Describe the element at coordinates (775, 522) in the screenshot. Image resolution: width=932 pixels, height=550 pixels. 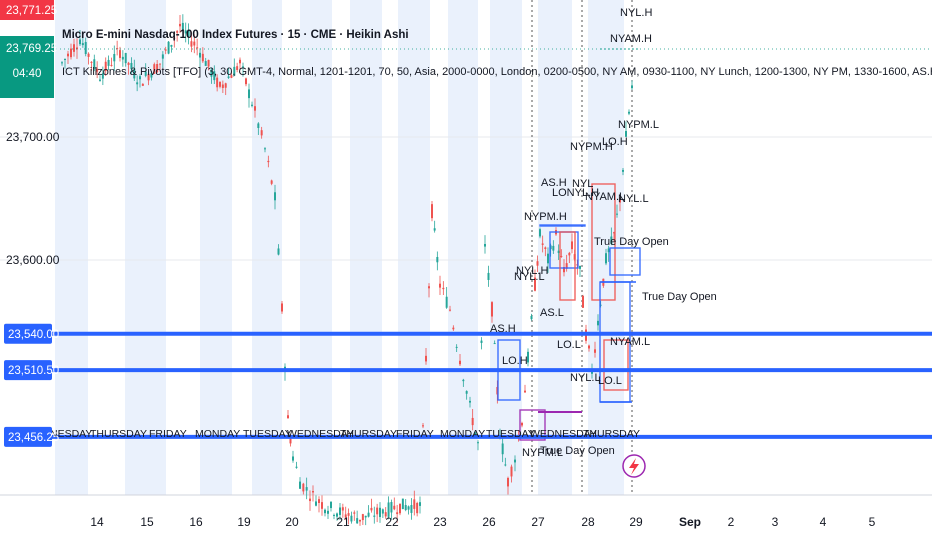
I see `x-tick-label: 3` at that location.